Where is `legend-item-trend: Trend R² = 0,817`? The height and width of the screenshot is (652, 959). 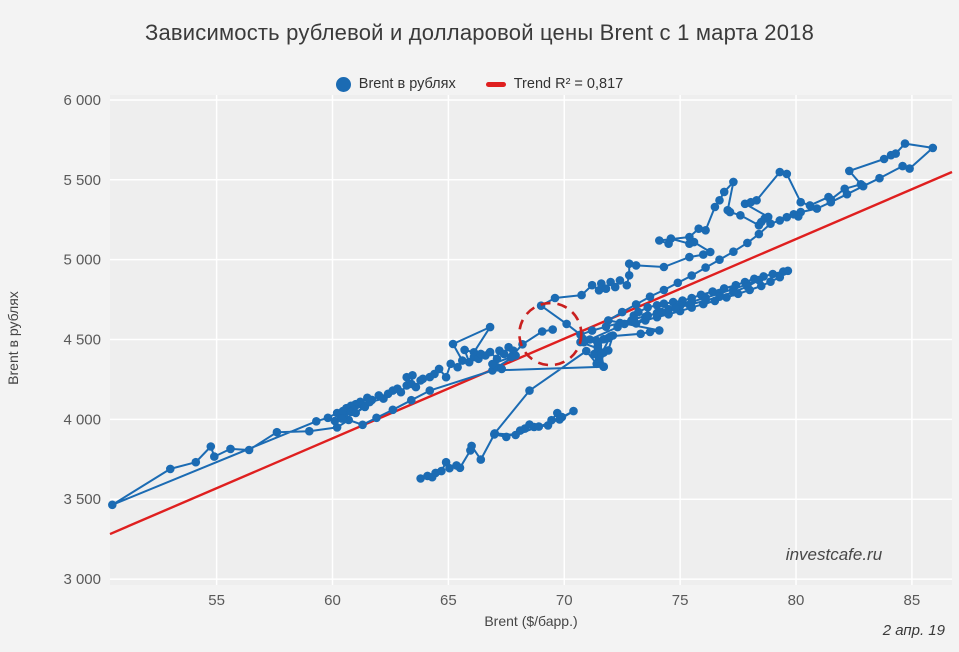
legend-item-trend: Trend R² = 0,817 is located at coordinates (554, 84).